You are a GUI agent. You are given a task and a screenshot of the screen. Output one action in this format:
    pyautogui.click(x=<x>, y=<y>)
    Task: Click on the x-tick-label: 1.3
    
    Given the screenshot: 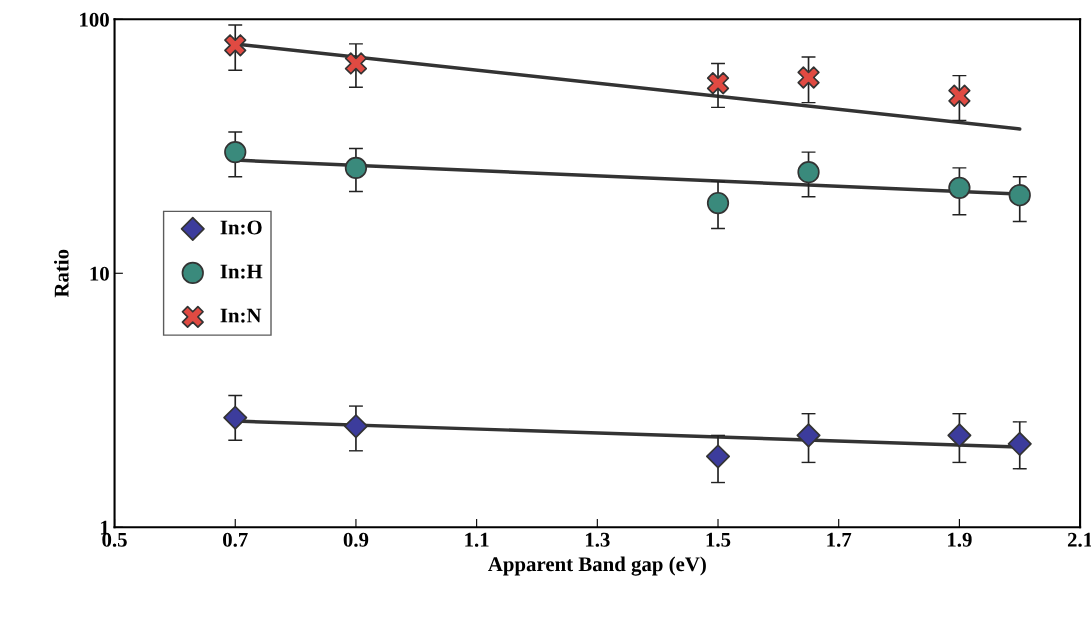 What is the action you would take?
    pyautogui.click(x=597, y=539)
    